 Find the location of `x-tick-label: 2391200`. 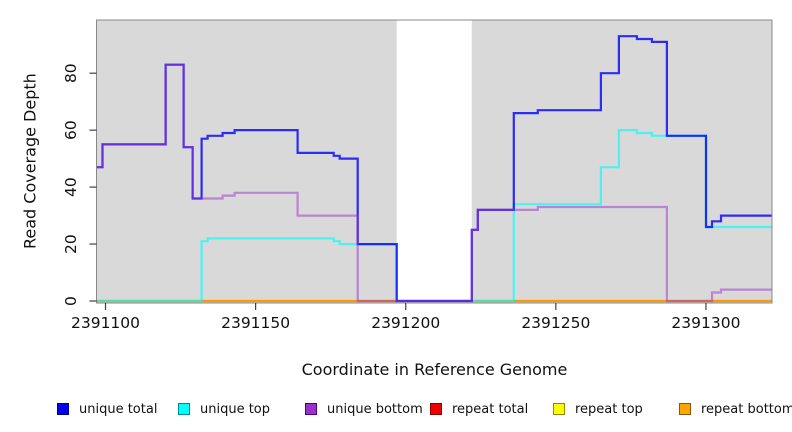

x-tick-label: 2391200 is located at coordinates (405, 323).